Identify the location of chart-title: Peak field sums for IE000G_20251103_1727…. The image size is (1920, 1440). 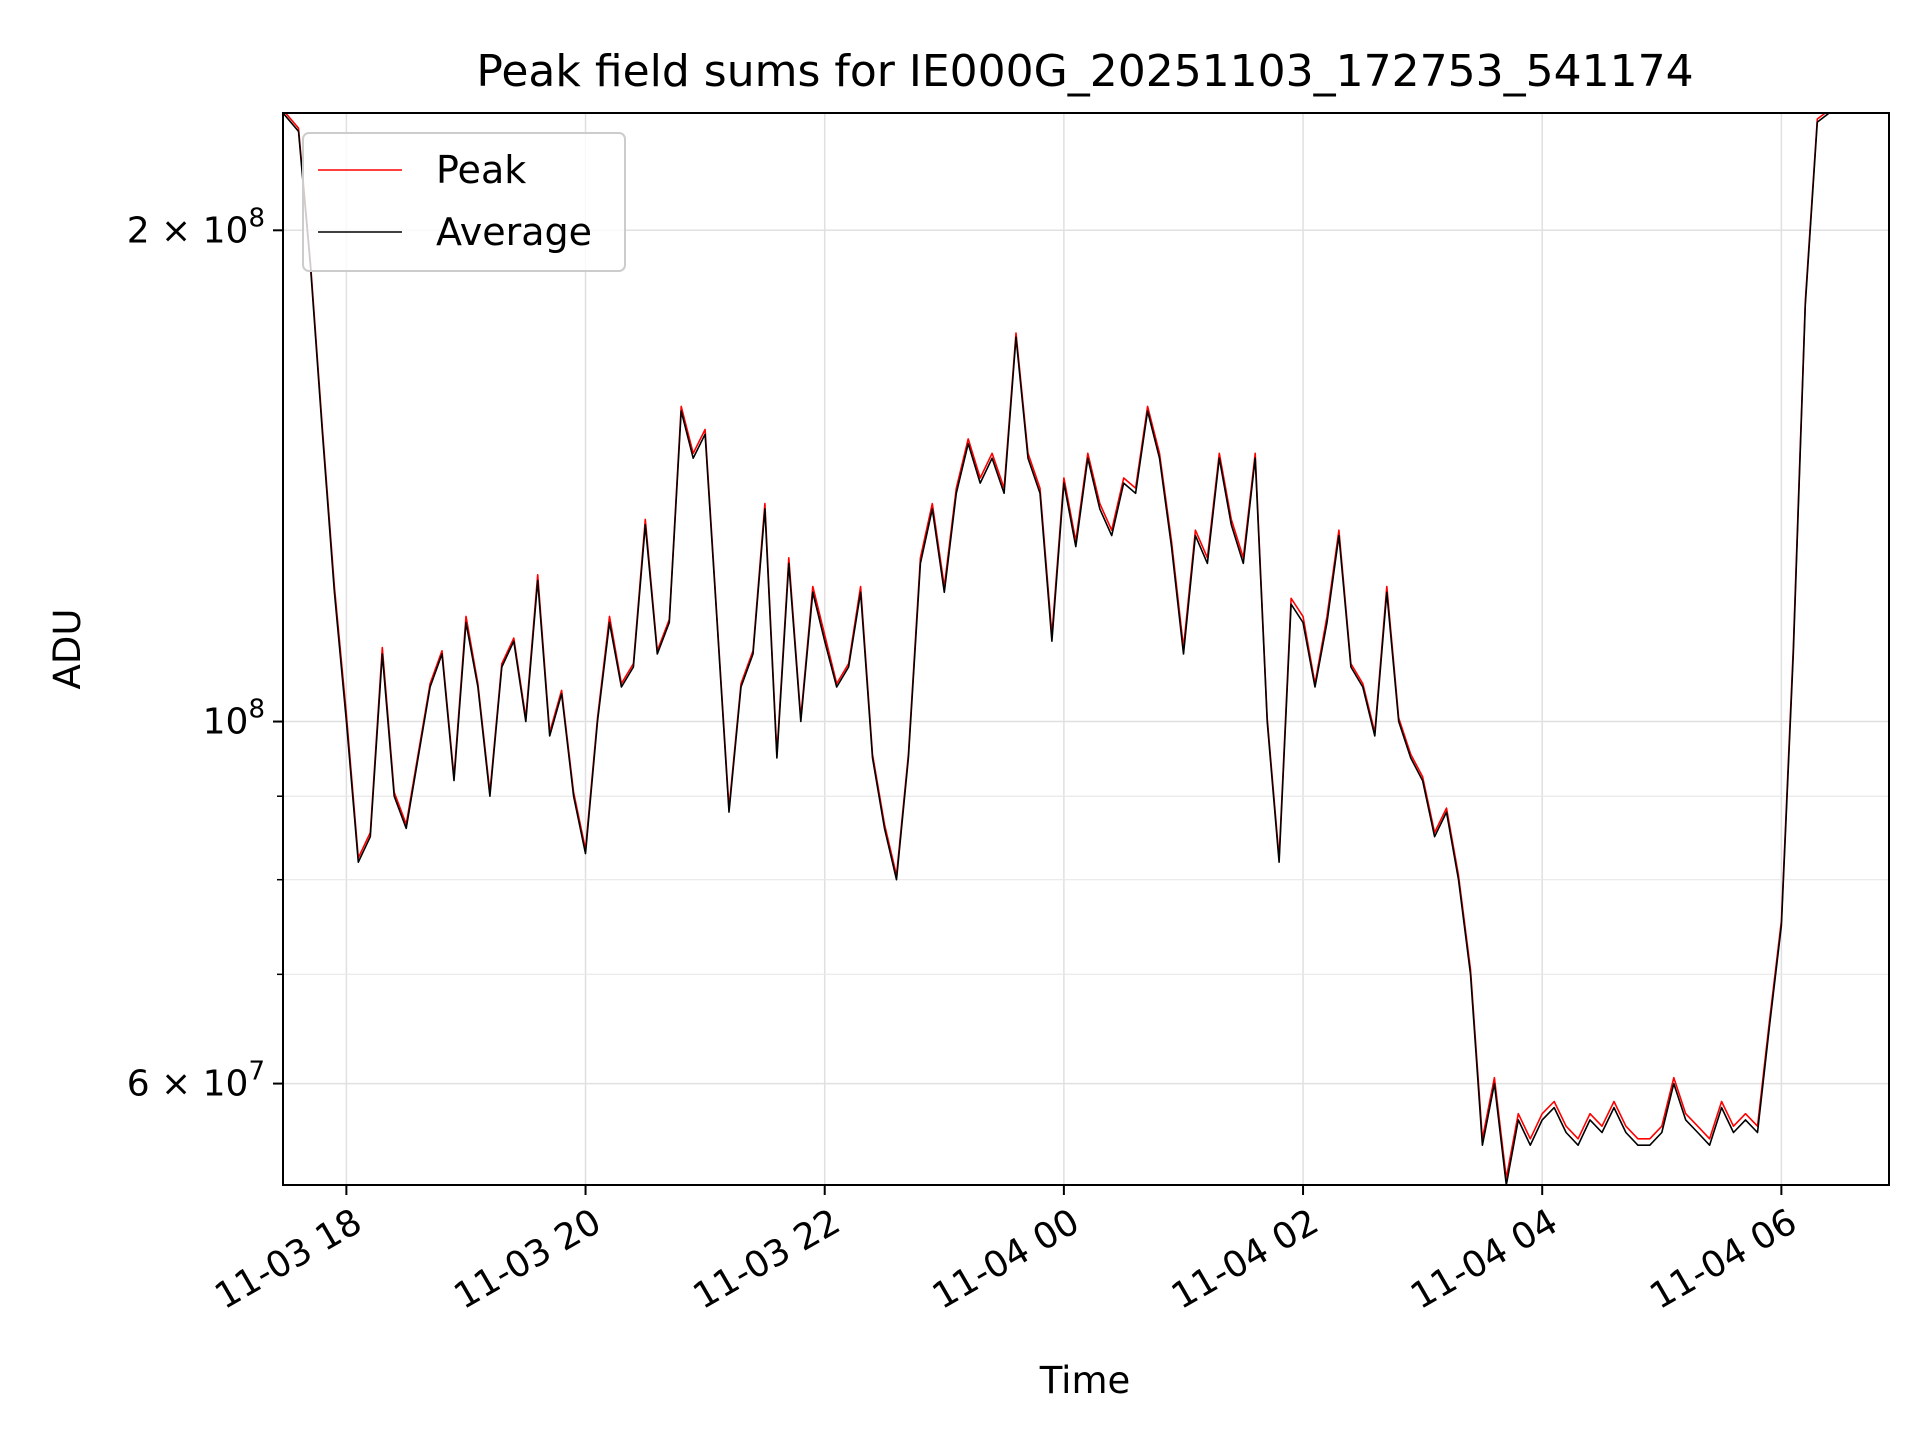
(1084, 71).